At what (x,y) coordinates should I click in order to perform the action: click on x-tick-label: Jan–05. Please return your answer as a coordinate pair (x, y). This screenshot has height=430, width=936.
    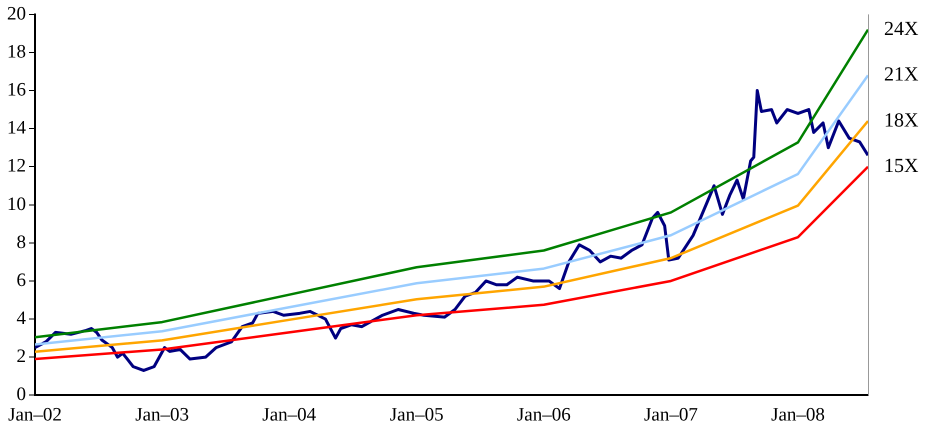
    Looking at the image, I should click on (417, 415).